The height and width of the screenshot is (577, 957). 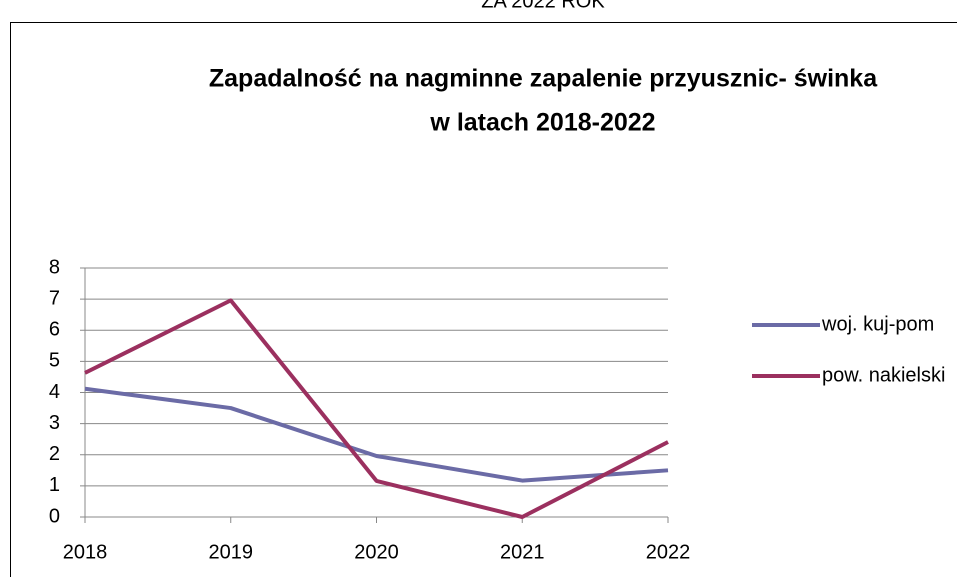 What do you see at coordinates (54, 423) in the screenshot?
I see `y-tick-label: 3` at bounding box center [54, 423].